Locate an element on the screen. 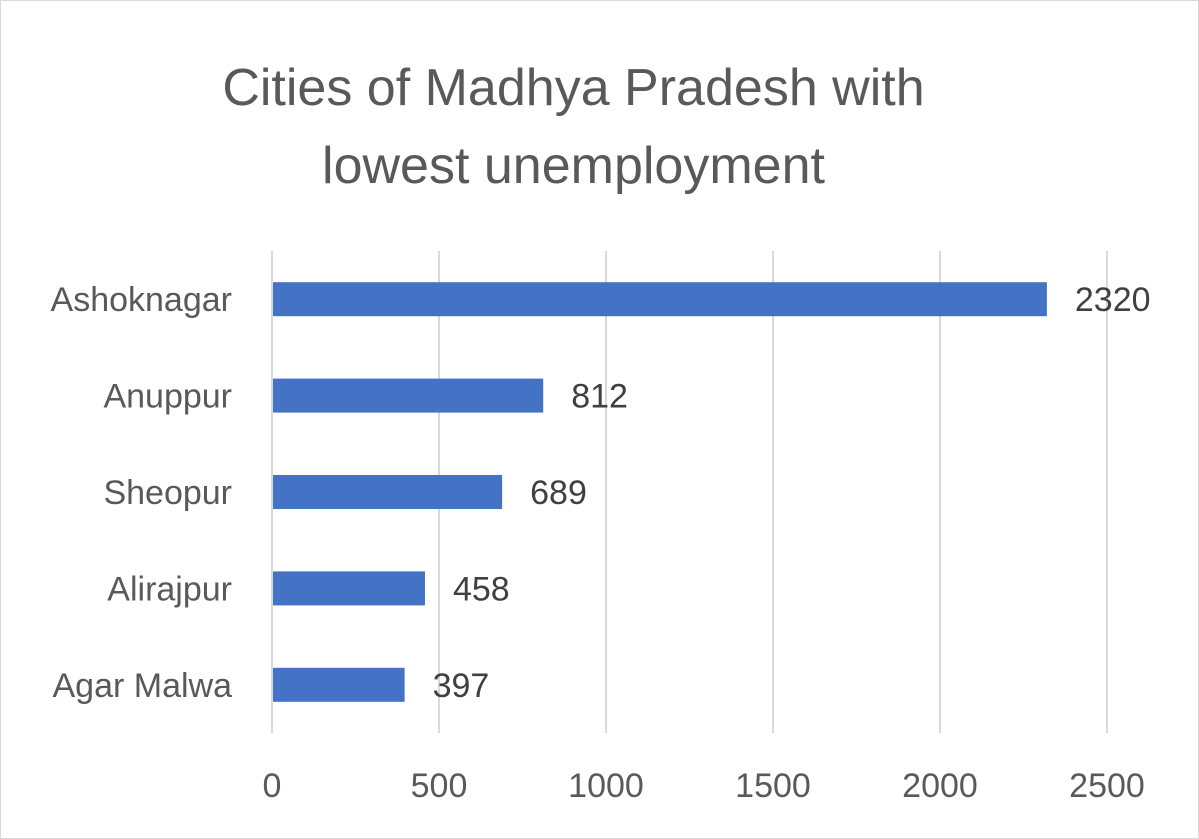 This screenshot has height=839, width=1199. data-label-sheopur: 689 is located at coordinates (558, 493).